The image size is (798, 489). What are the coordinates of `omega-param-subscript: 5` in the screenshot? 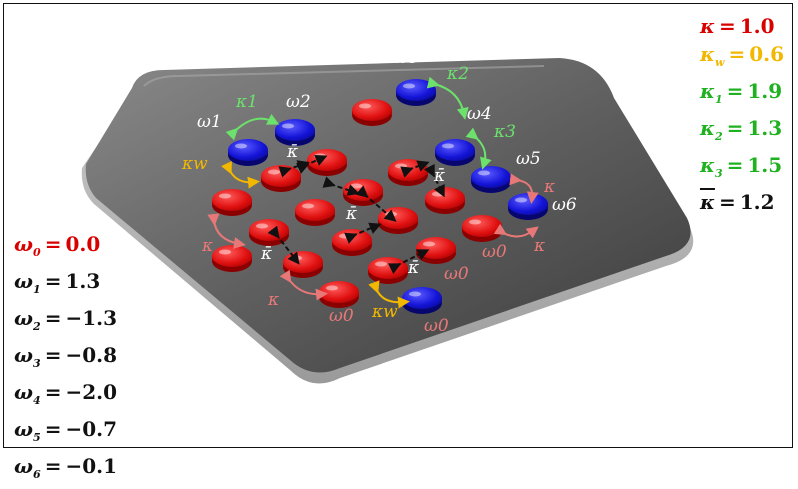 It's located at (37, 437).